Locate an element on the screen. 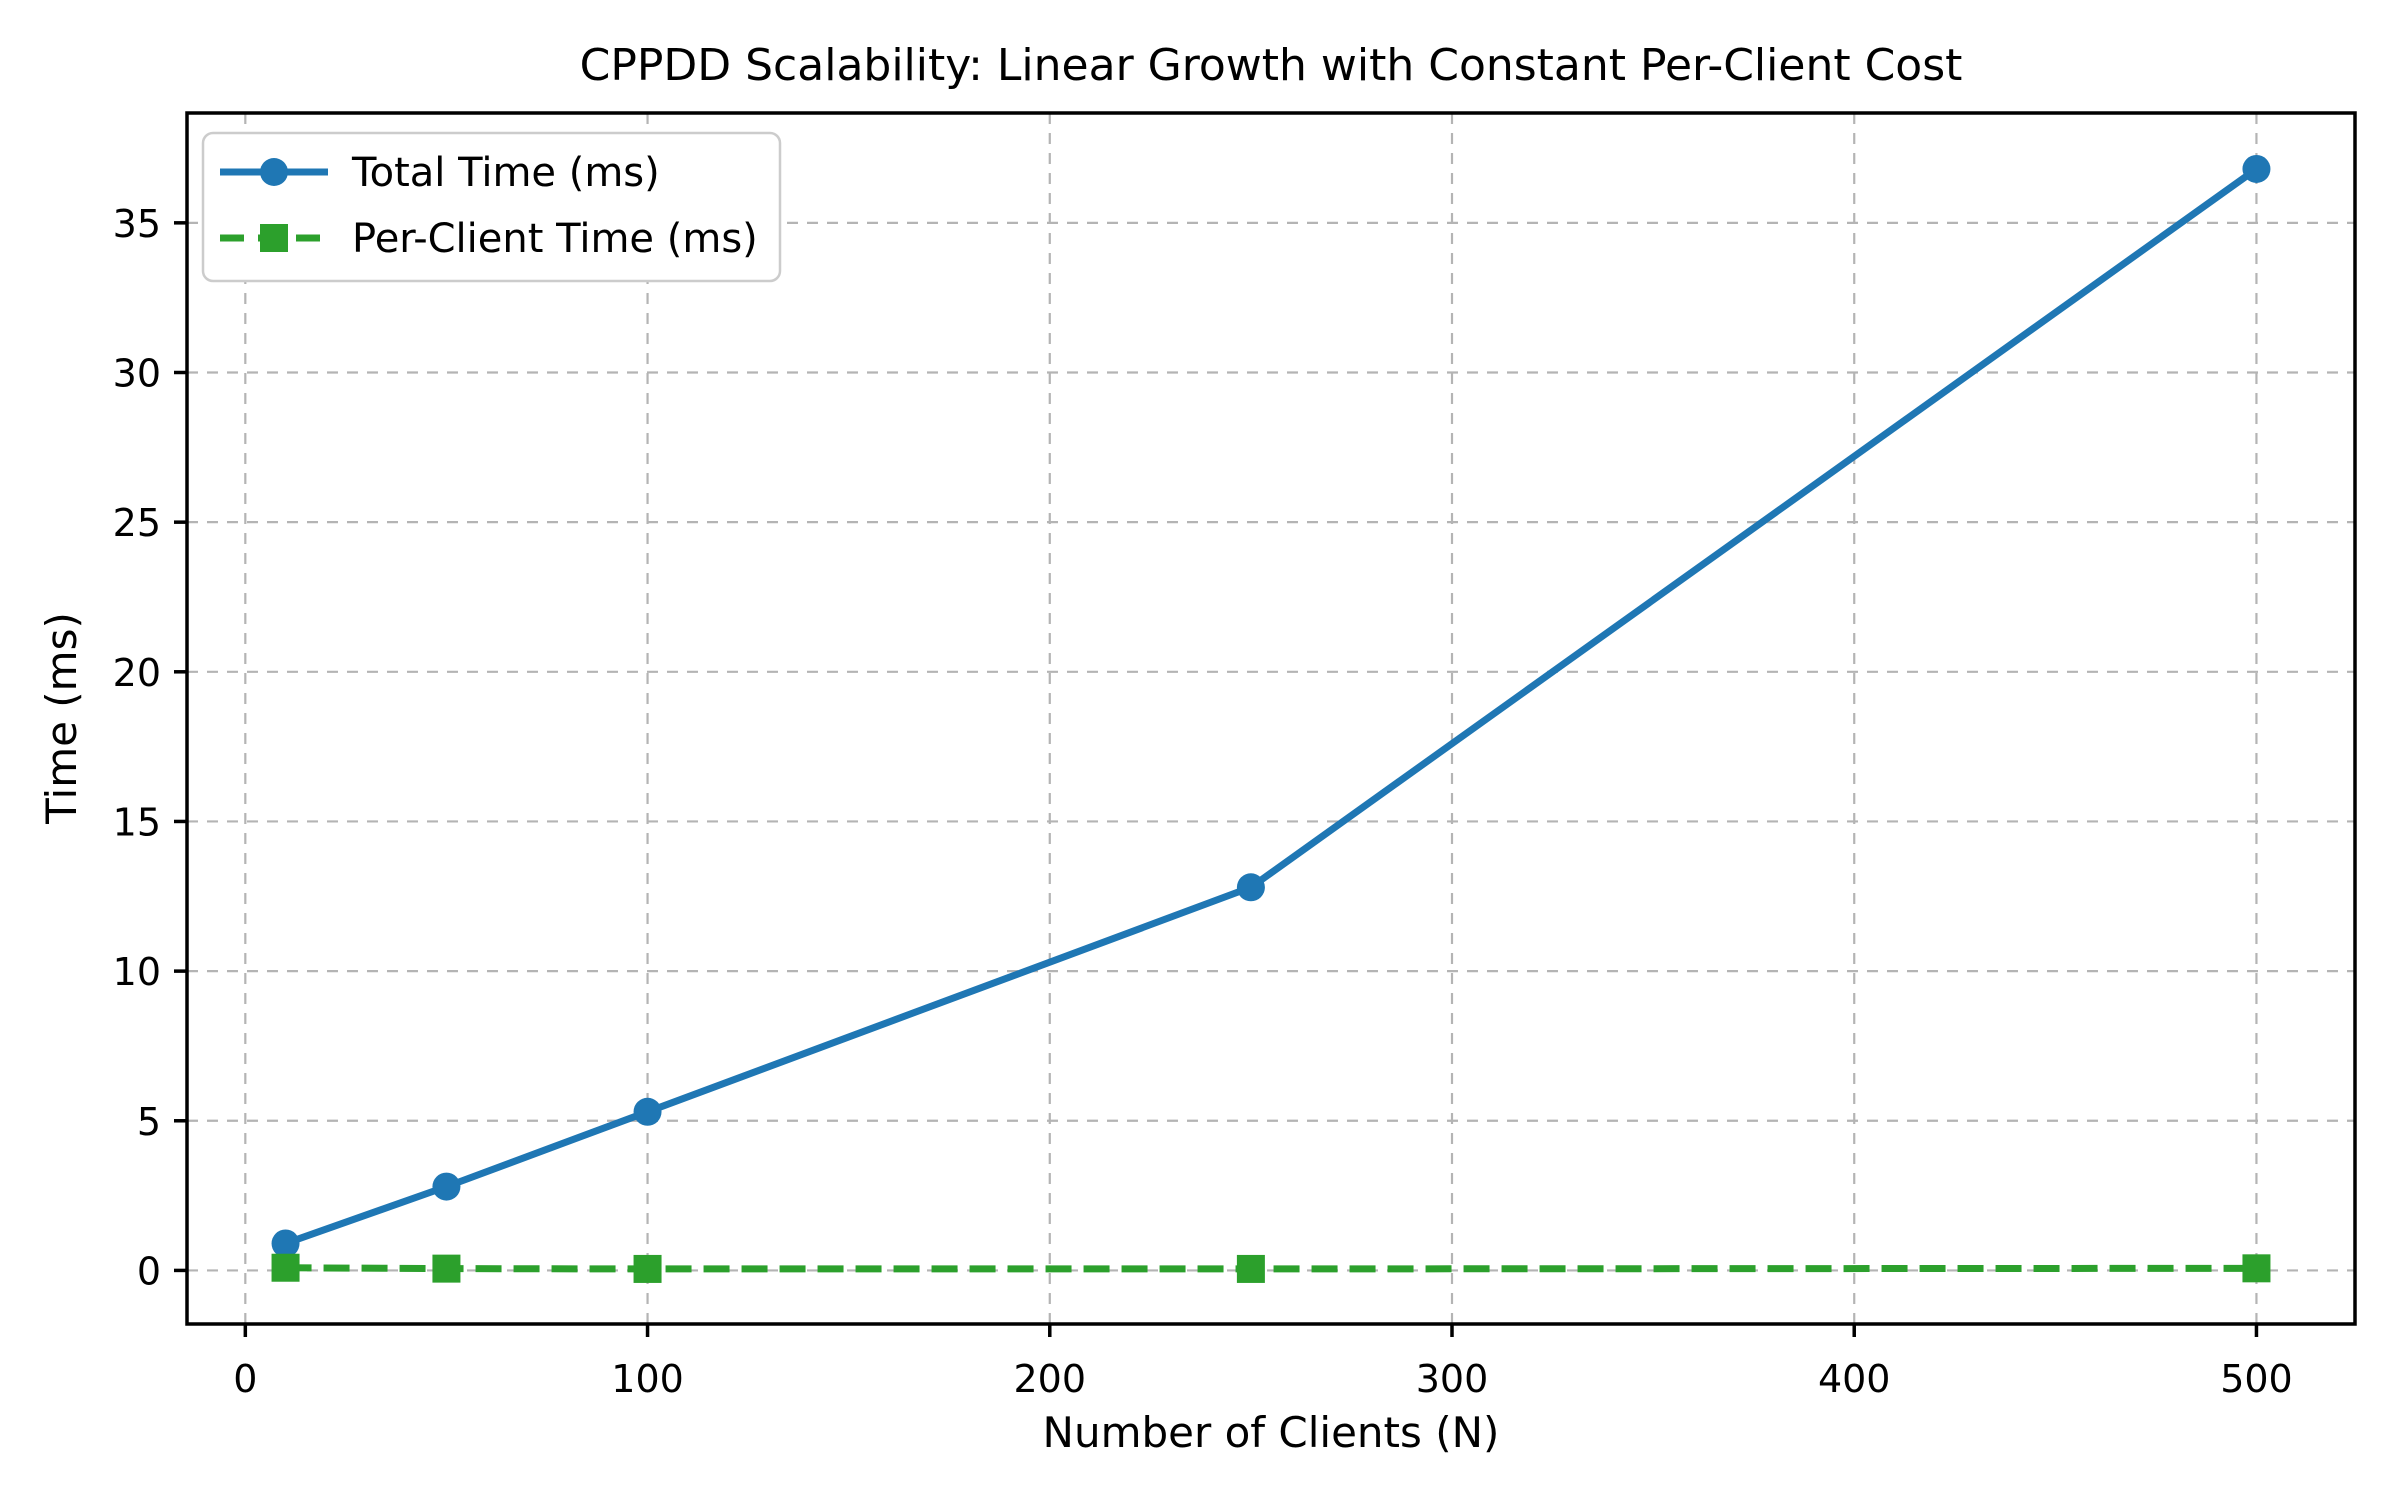  legend-label-per-client-time: Per-Client Time (ms) is located at coordinates (555, 239).